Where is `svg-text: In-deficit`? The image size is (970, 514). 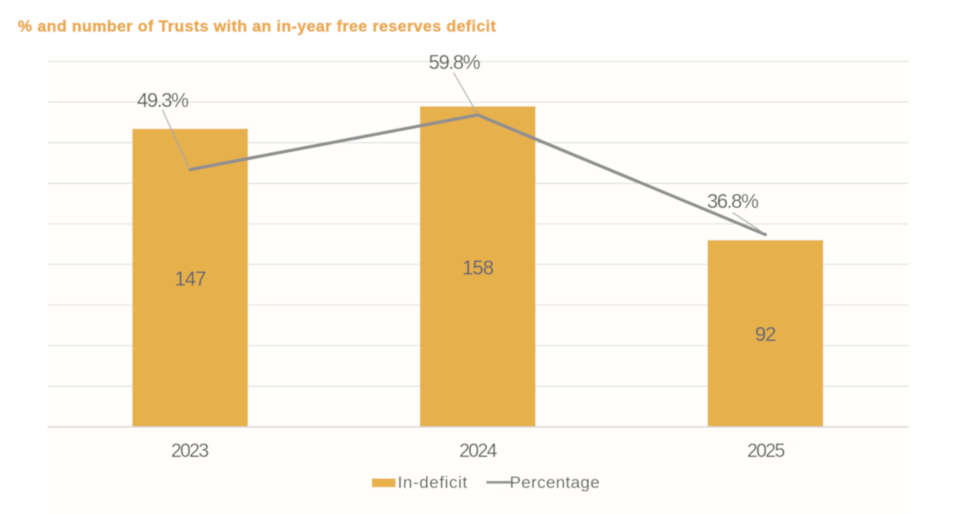
svg-text: In-deficit is located at coordinates (433, 482).